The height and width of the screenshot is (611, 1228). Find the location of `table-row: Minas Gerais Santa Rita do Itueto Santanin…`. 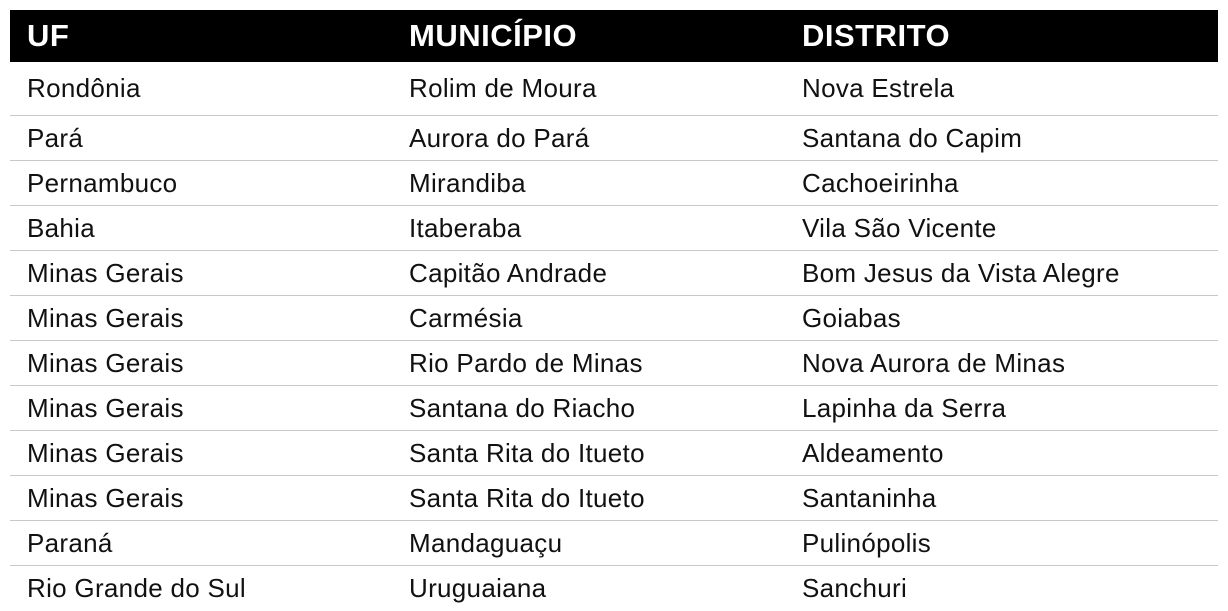

table-row: Minas Gerais Santa Rita do Itueto Santanin… is located at coordinates (614, 498).